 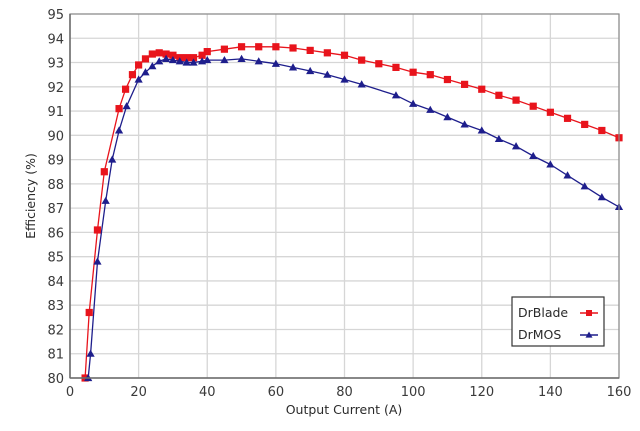 I want to click on y-tick-label: 88, so click(x=55, y=185).